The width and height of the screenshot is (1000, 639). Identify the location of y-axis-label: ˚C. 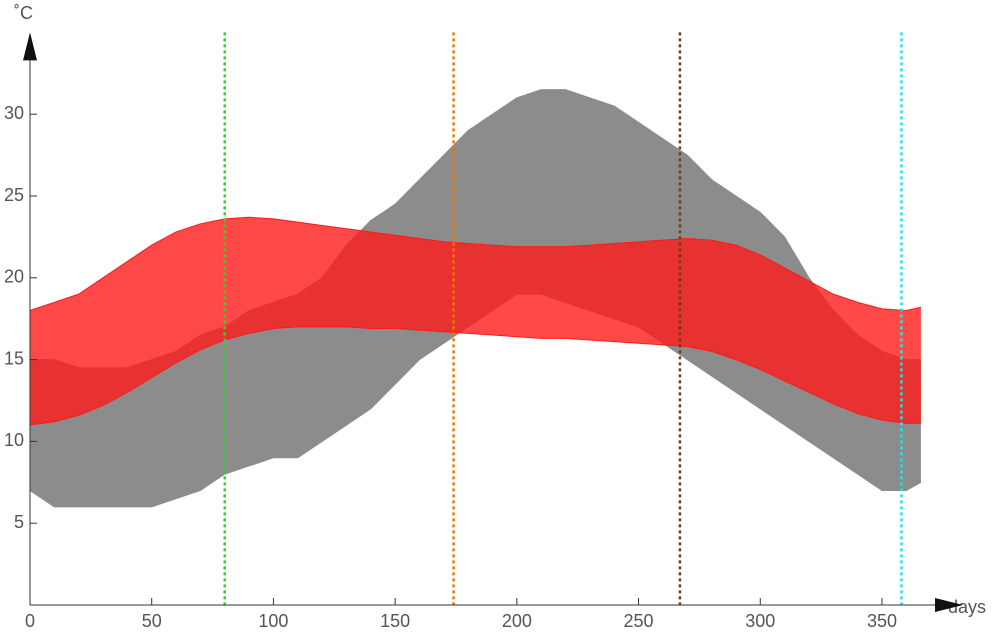
(23, 13).